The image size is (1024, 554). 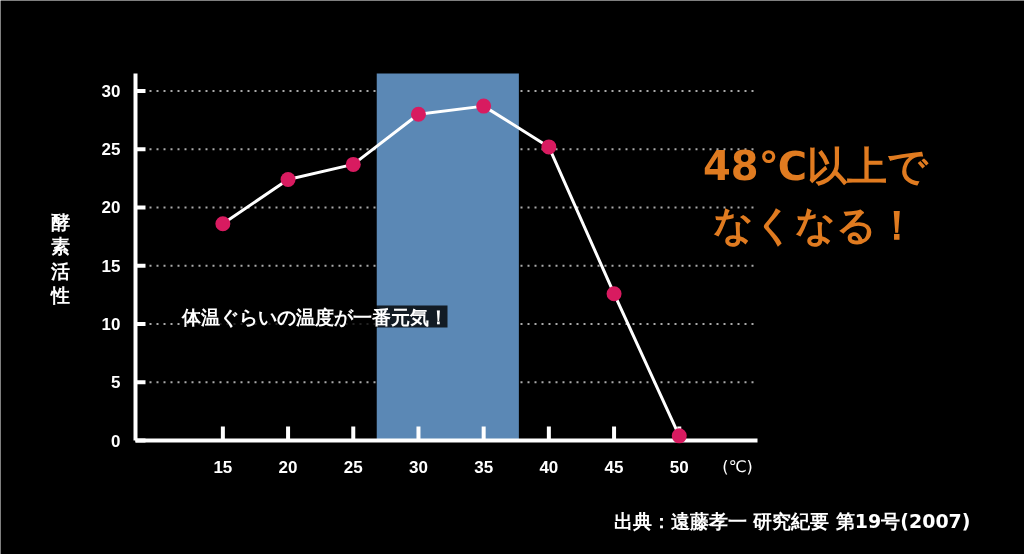 I want to click on x-tick-label: 20, so click(x=288, y=467).